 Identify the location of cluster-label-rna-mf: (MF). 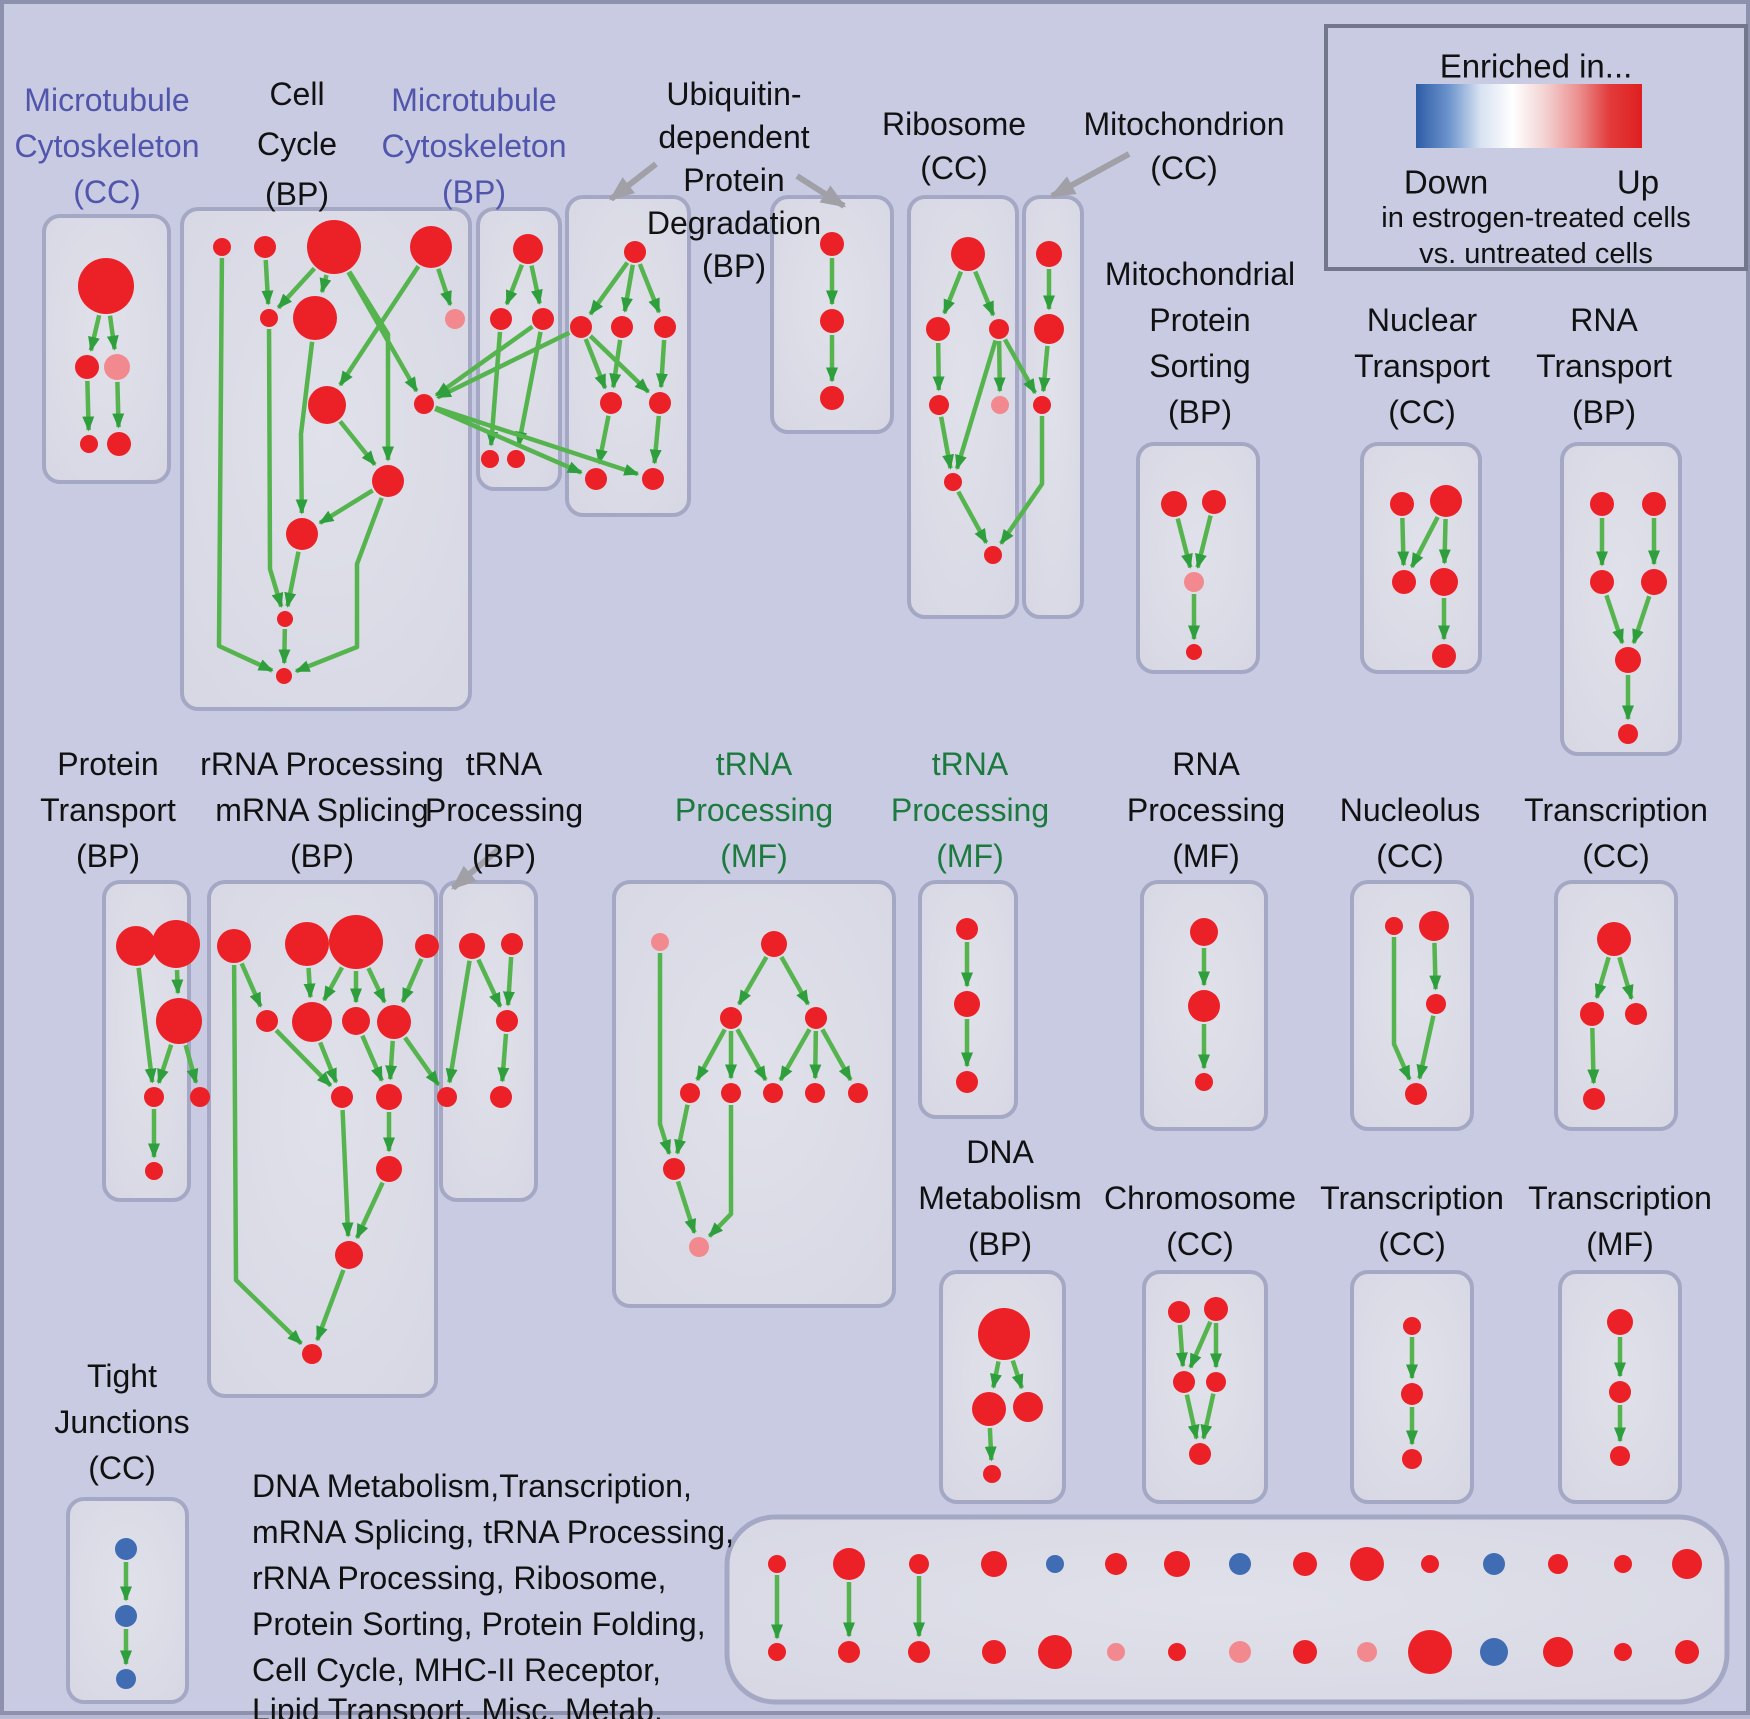
(1206, 856).